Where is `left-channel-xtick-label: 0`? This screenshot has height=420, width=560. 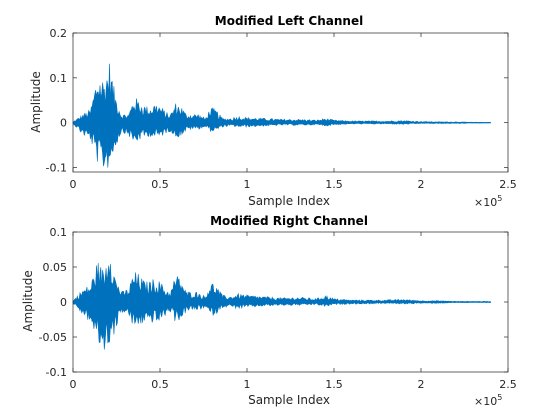
left-channel-xtick-label: 0 is located at coordinates (73, 184).